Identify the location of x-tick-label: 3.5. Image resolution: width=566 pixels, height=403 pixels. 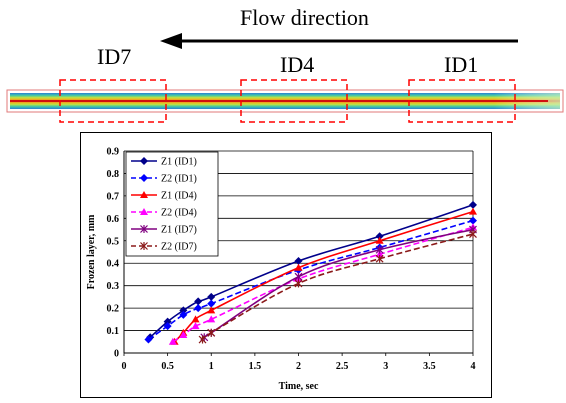
(429, 366).